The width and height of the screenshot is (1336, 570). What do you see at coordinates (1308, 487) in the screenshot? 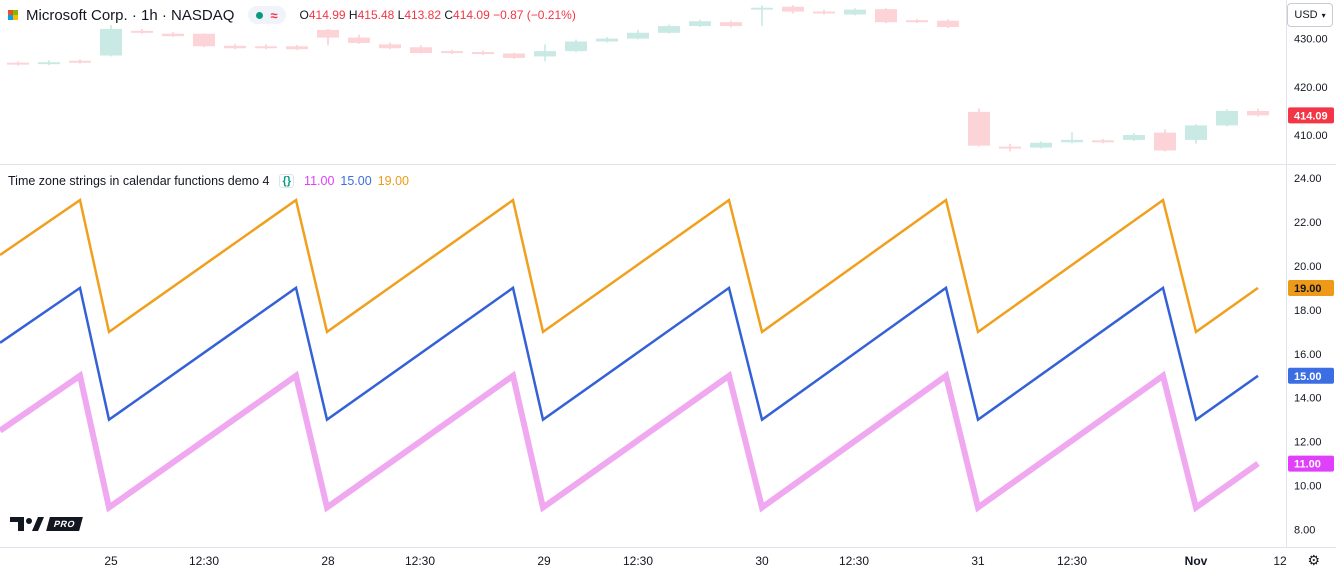
I see `indicator-tick-label: 10.00` at bounding box center [1308, 487].